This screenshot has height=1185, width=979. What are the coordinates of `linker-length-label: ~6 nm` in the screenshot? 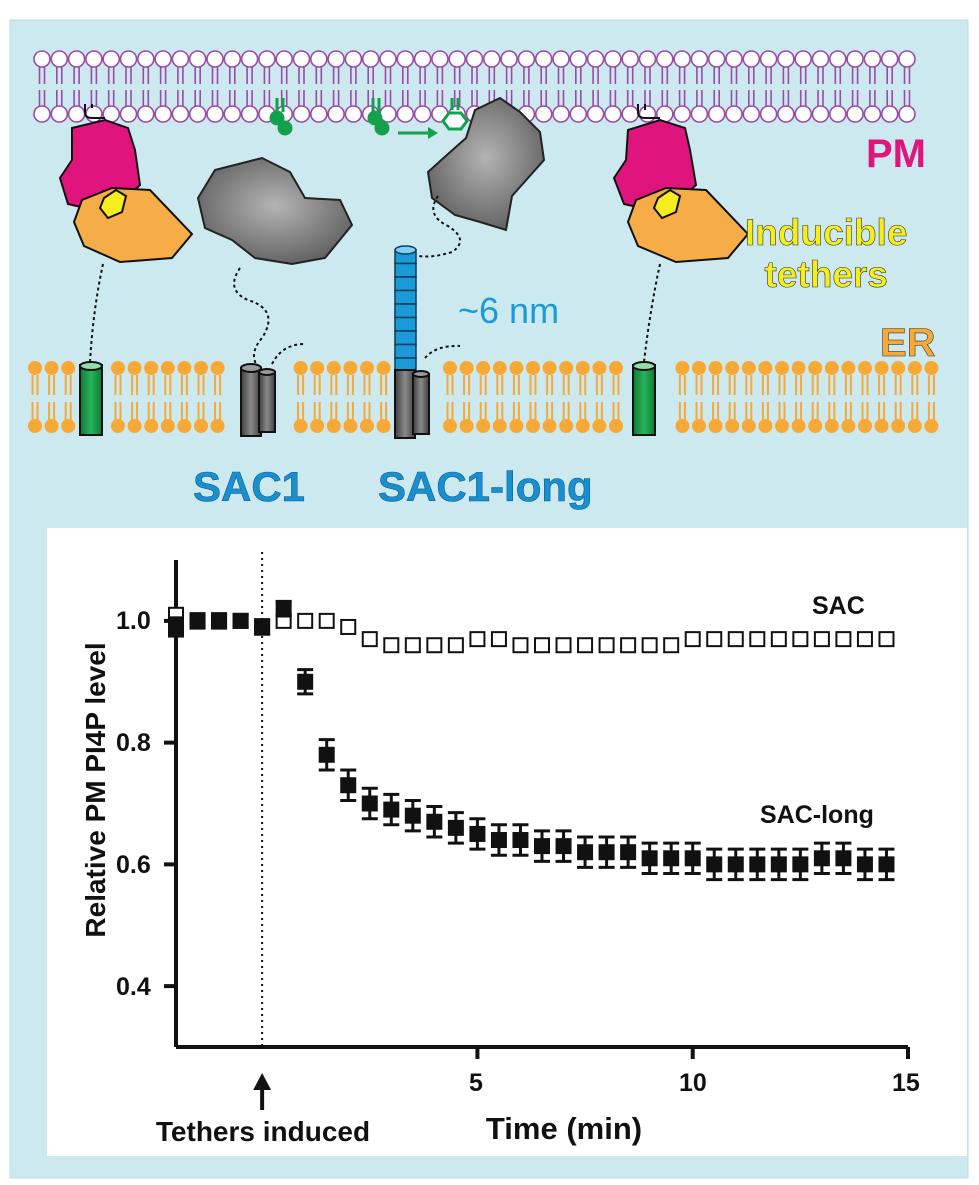 It's located at (509, 310).